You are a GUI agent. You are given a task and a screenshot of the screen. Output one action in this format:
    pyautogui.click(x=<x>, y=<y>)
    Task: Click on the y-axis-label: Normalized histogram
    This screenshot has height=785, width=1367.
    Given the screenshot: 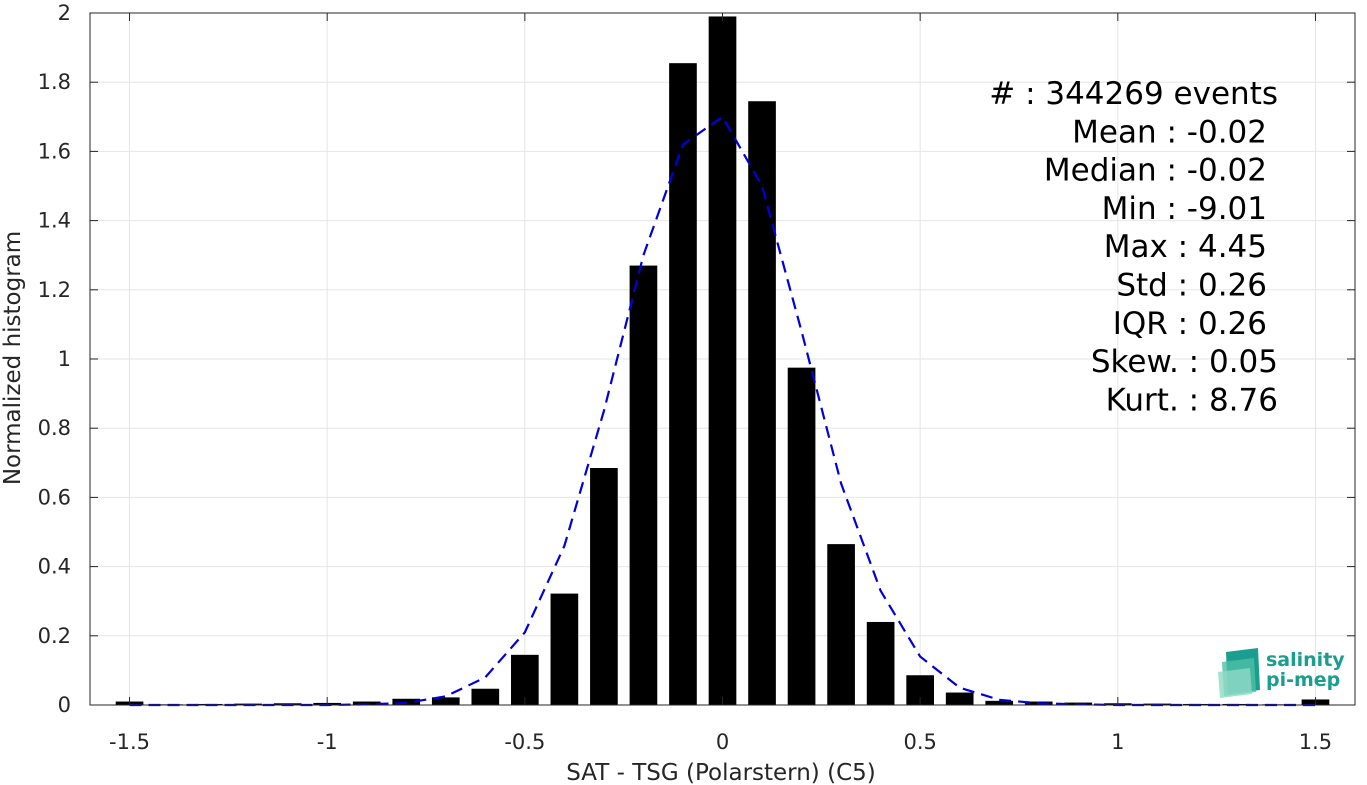 What is the action you would take?
    pyautogui.click(x=13, y=358)
    